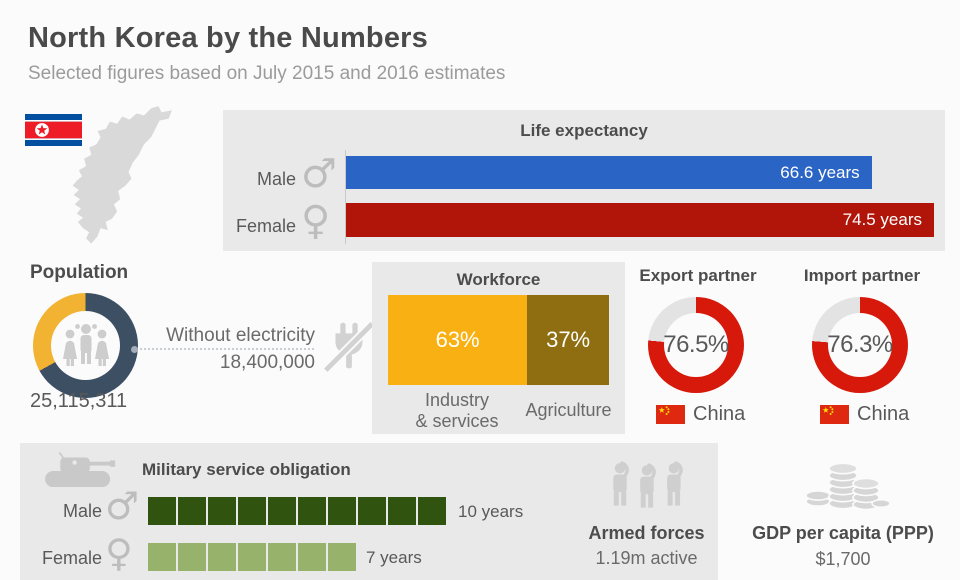 The width and height of the screenshot is (960, 580). I want to click on family-icon, so click(85, 344).